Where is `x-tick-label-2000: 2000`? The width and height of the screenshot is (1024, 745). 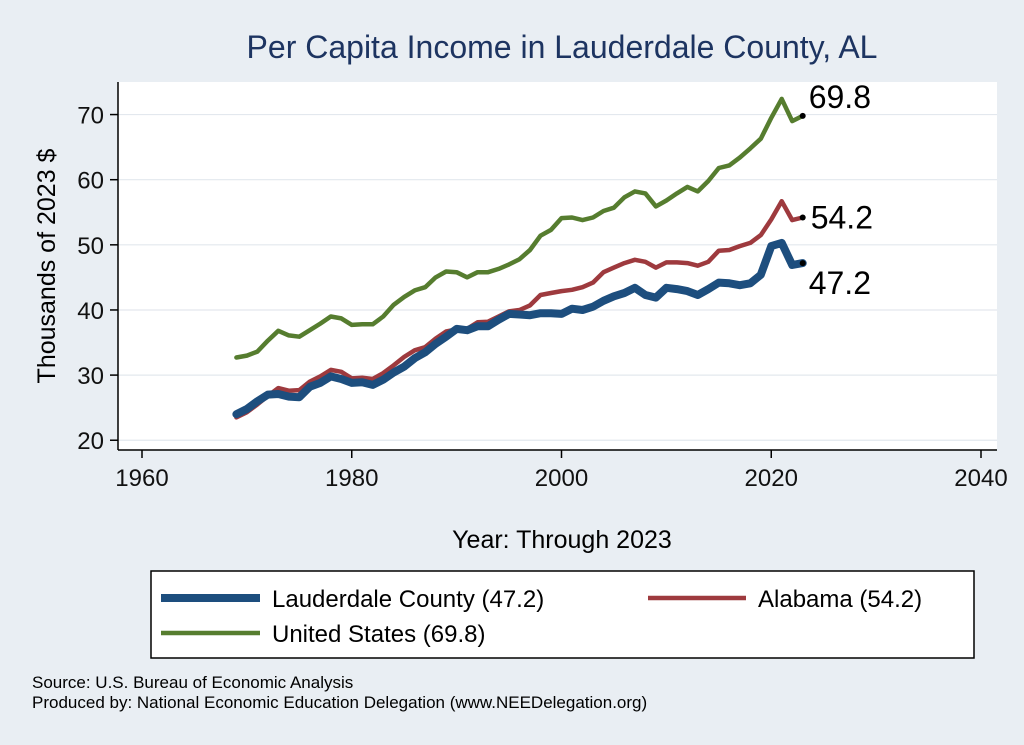
x-tick-label-2000: 2000 is located at coordinates (561, 478).